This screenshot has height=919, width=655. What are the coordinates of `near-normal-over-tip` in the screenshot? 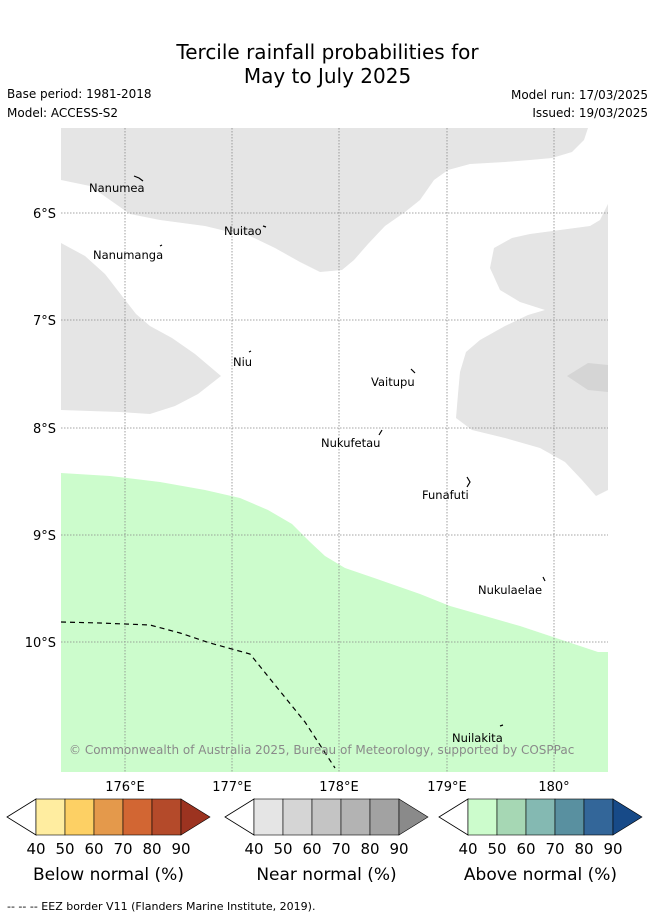 It's located at (413, 817).